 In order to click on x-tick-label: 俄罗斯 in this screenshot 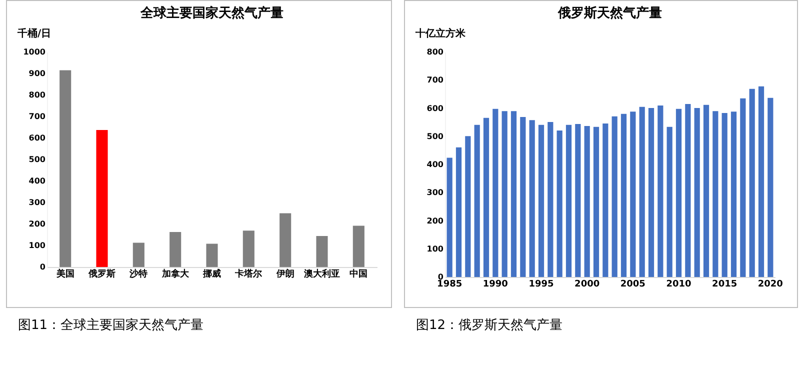, I will do `click(102, 274)`.